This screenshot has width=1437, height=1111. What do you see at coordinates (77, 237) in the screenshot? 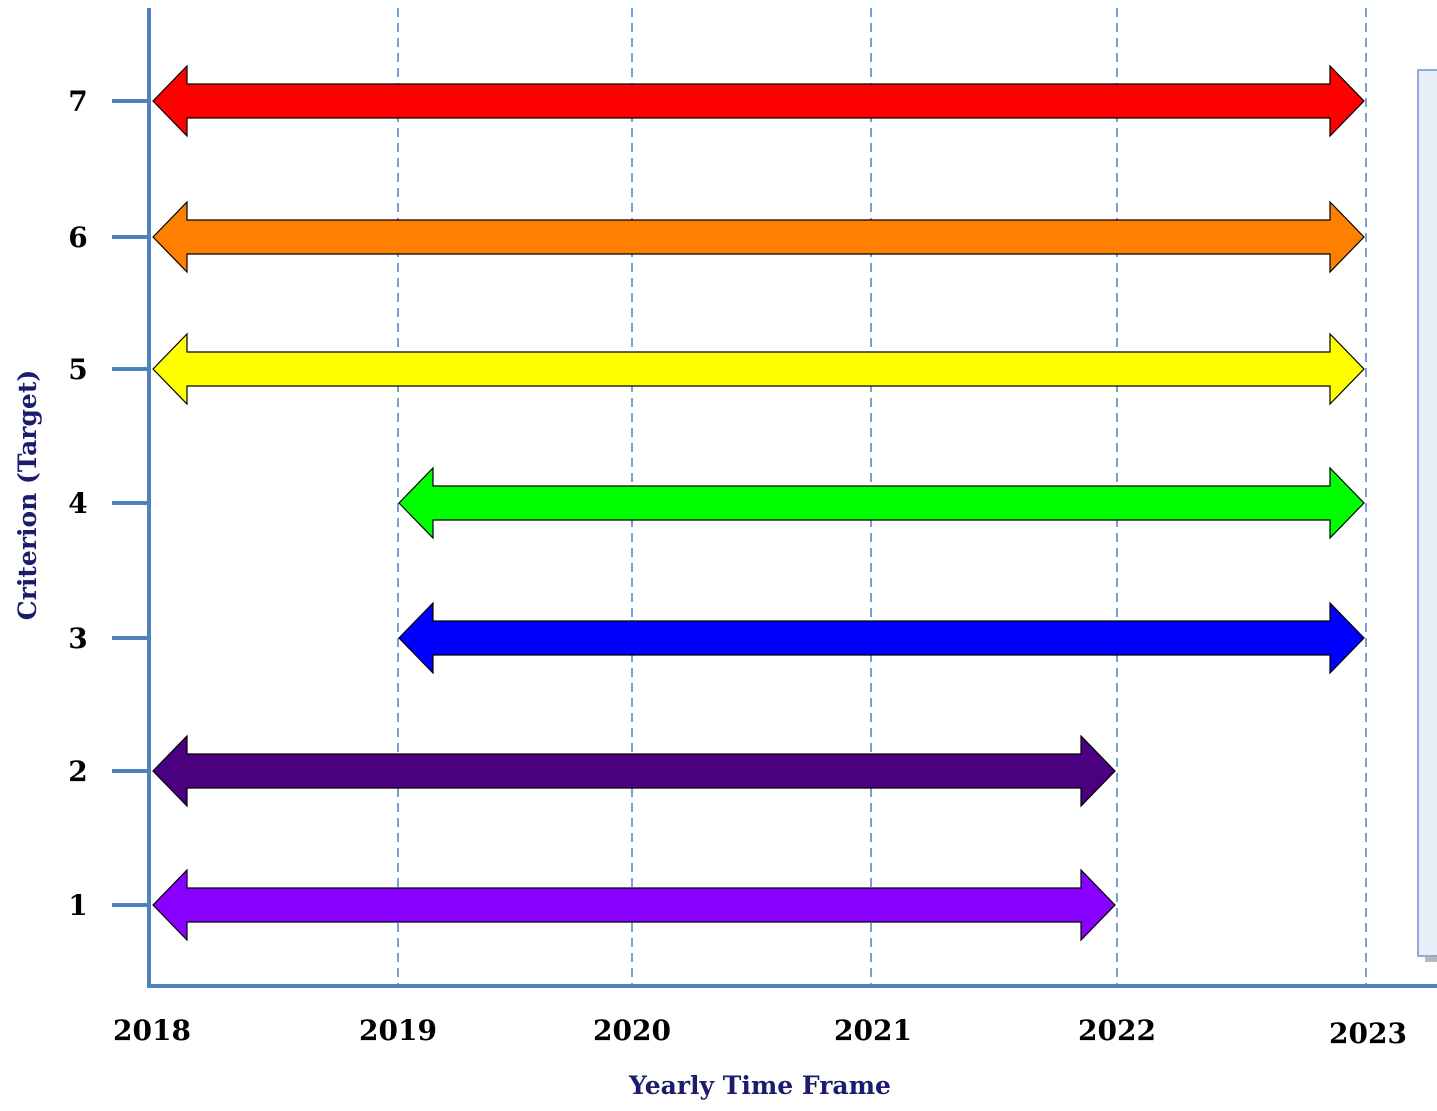
I see `y-tick-label-6: 6` at bounding box center [77, 237].